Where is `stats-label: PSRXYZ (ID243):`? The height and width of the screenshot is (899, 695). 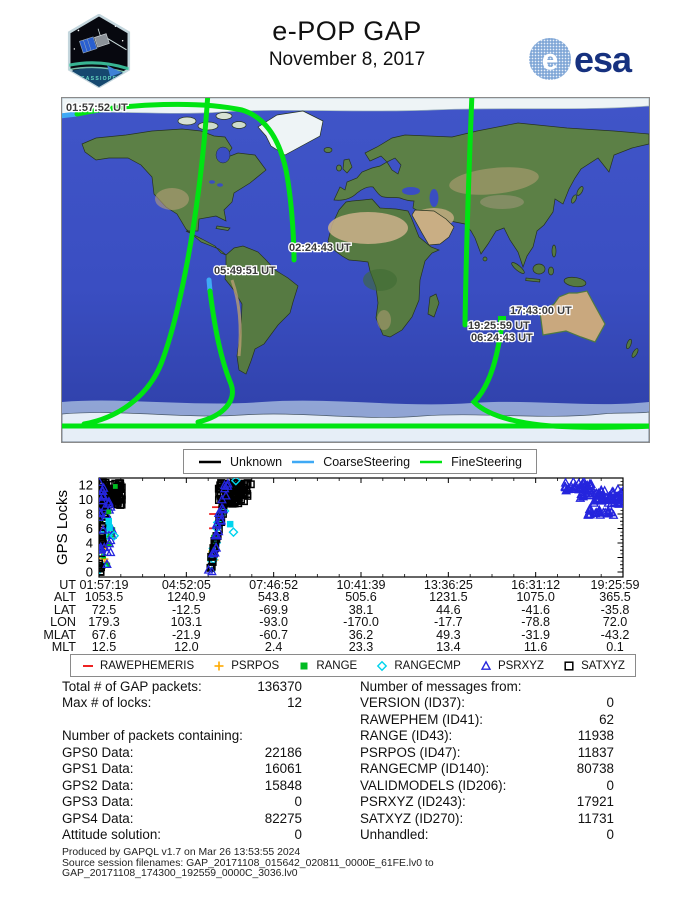
stats-label: PSRXYZ (ID243): is located at coordinates (413, 802).